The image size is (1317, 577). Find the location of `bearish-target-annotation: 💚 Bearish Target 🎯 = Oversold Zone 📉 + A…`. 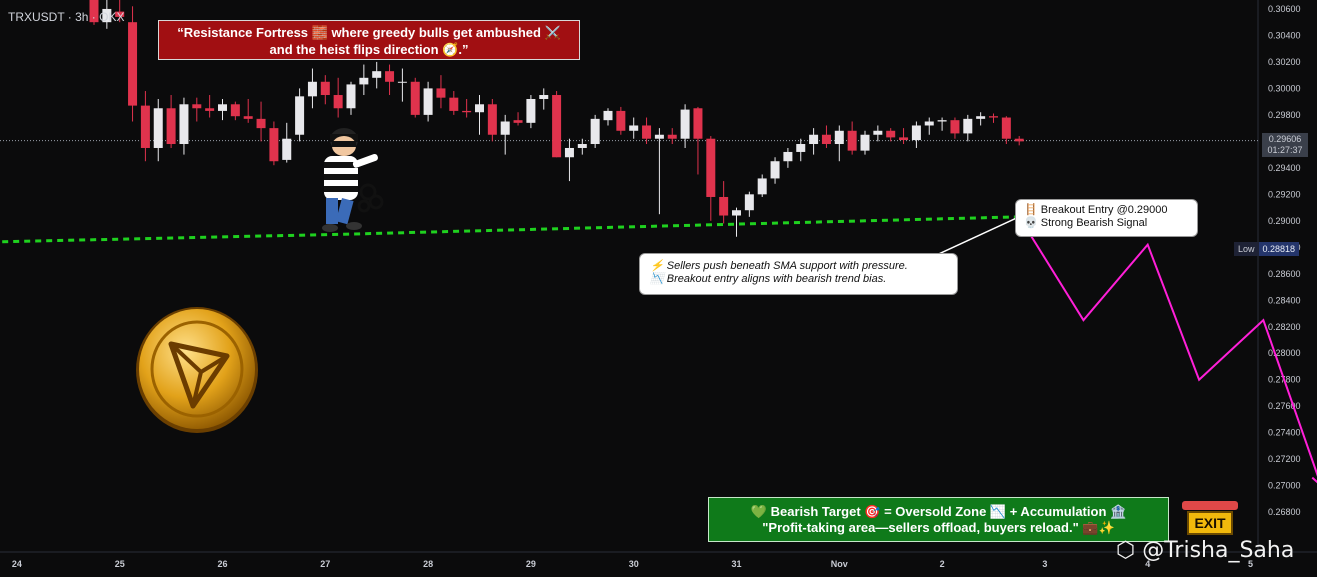

bearish-target-annotation: 💚 Bearish Target 🎯 = Oversold Zone 📉 + A… is located at coordinates (938, 519).